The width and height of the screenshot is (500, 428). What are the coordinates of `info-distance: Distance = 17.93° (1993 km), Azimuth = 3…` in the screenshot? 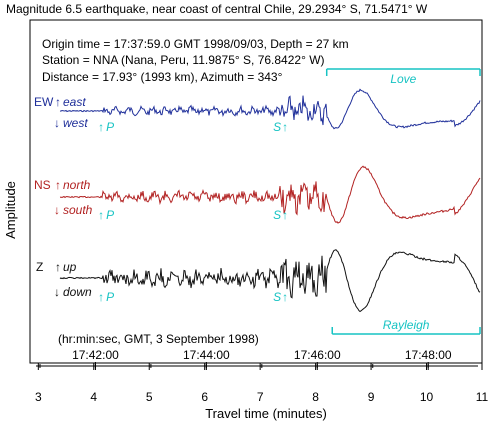 It's located at (162, 77).